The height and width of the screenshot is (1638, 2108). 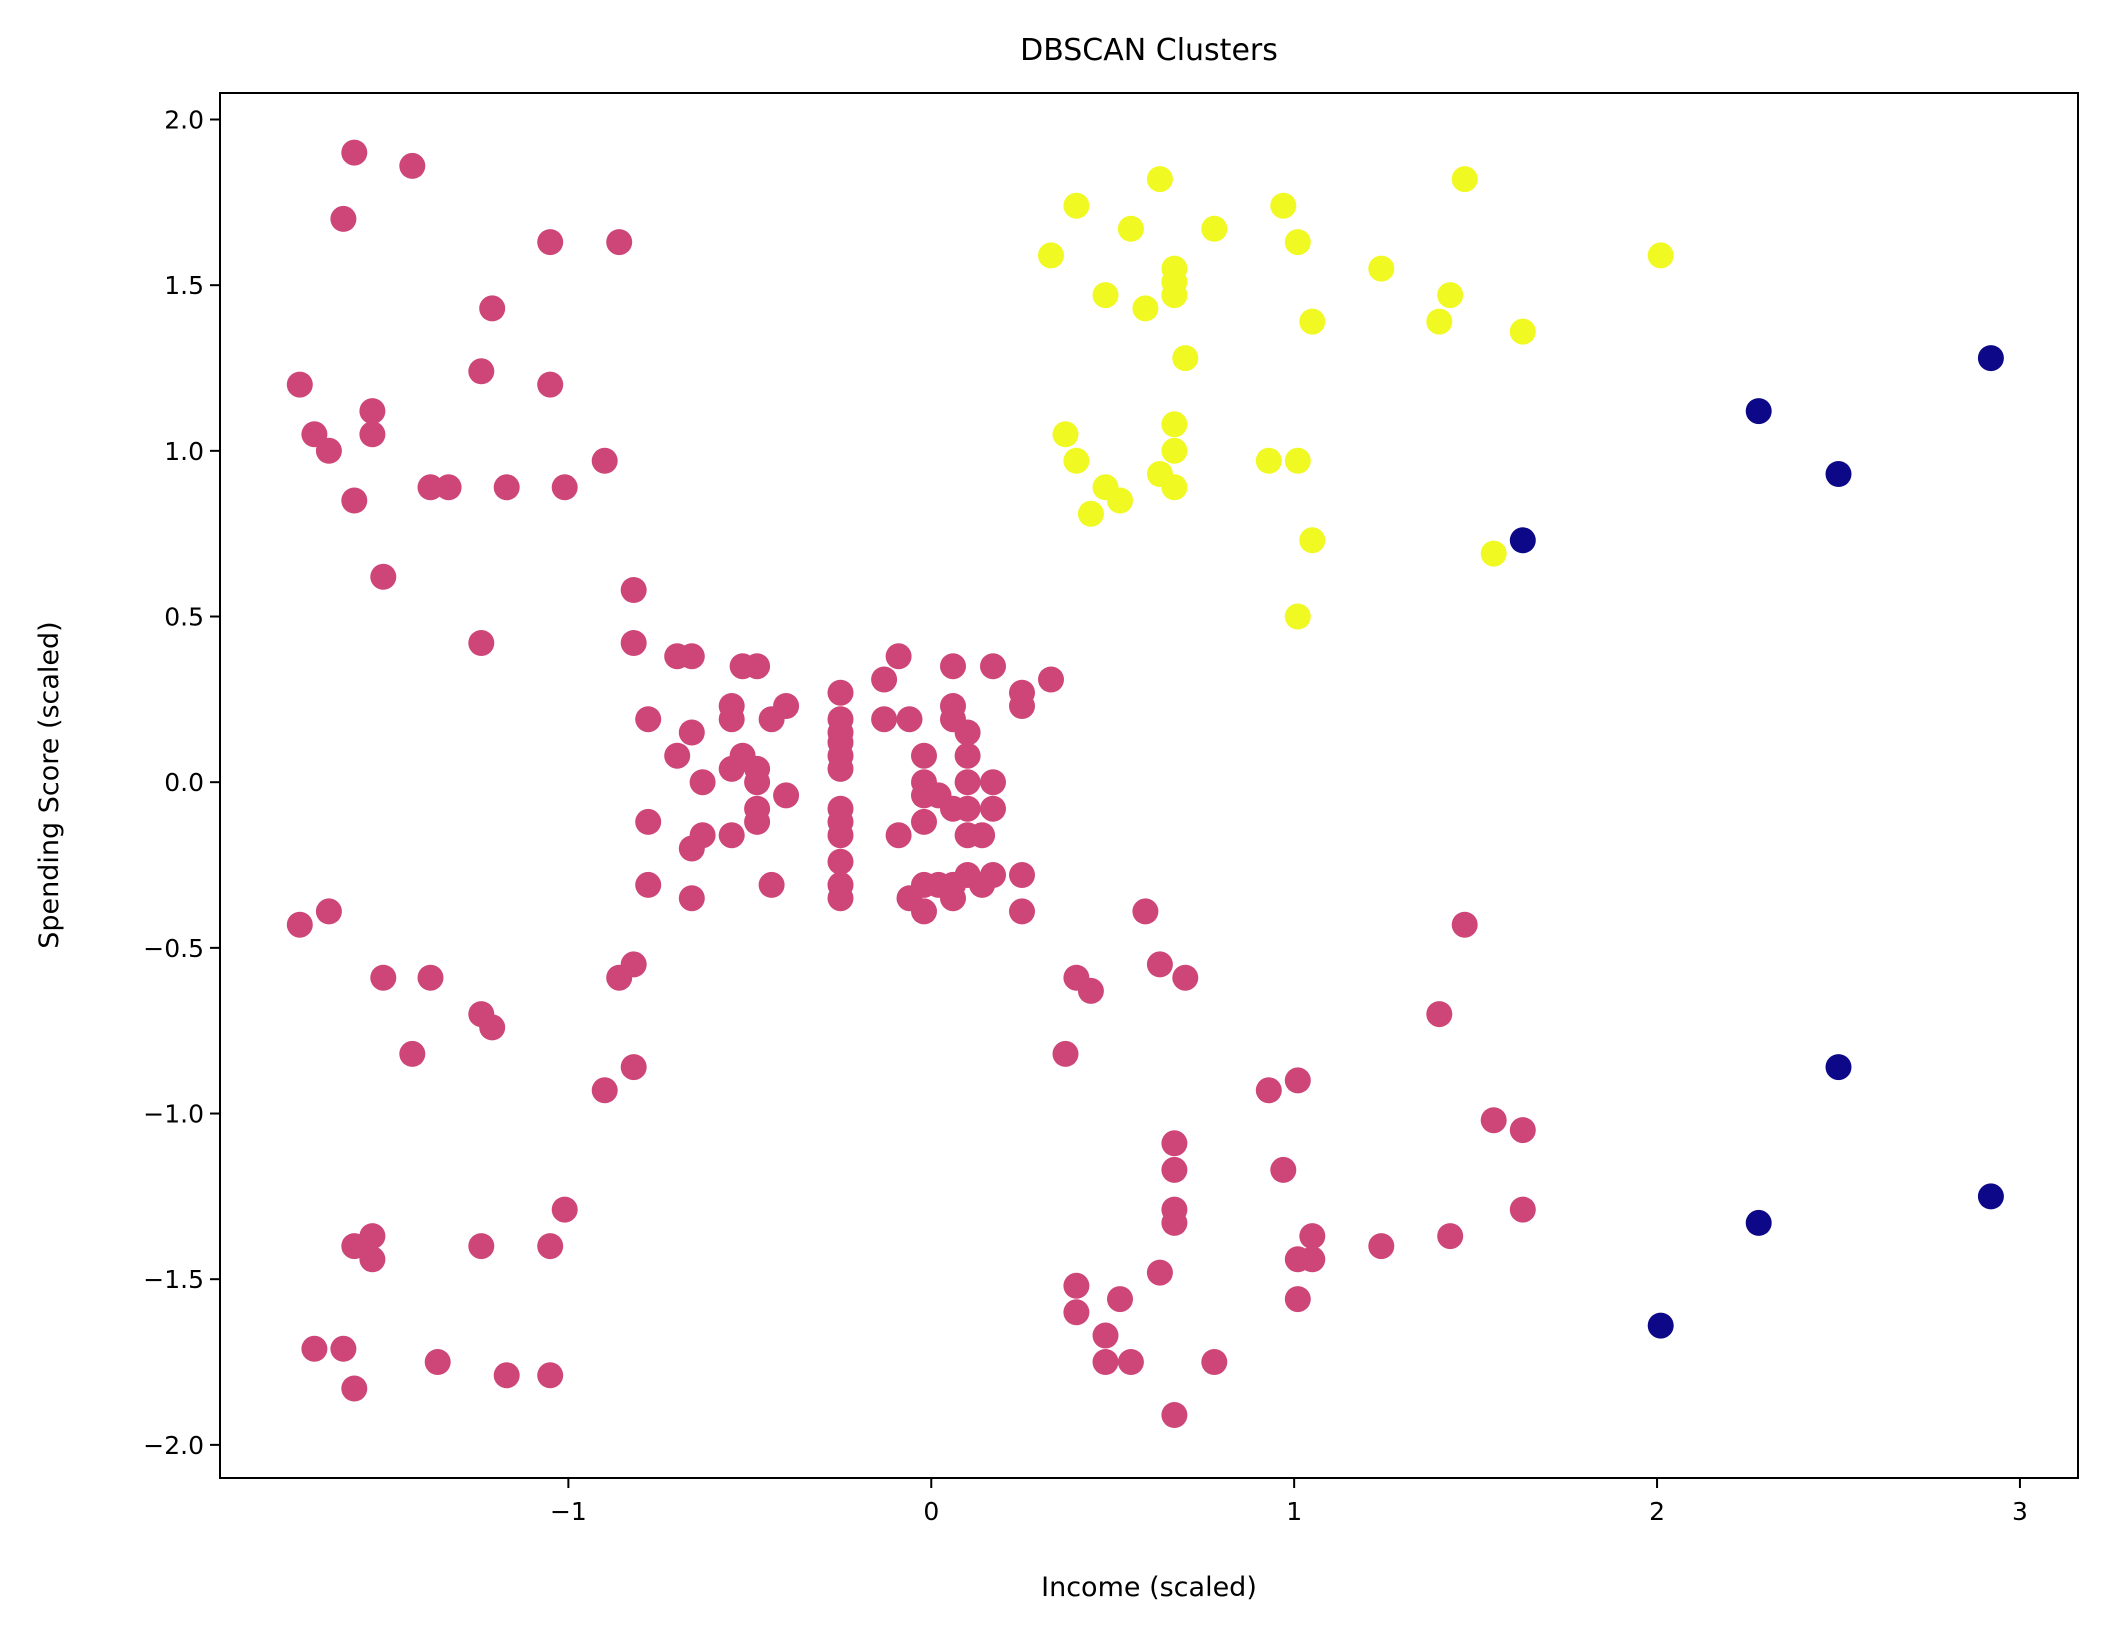 I want to click on x-tick-label: 3, so click(x=2020, y=1511).